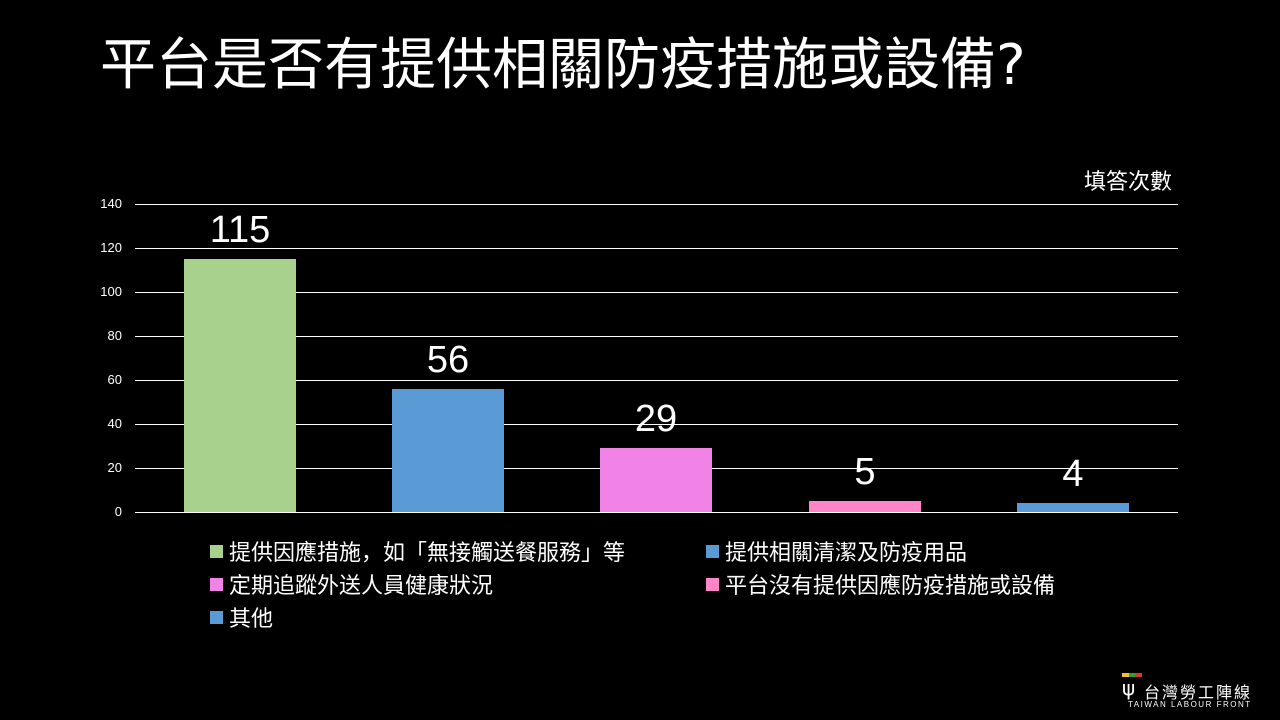 The height and width of the screenshot is (720, 1280). What do you see at coordinates (114, 379) in the screenshot?
I see `y-tick-label: 60` at bounding box center [114, 379].